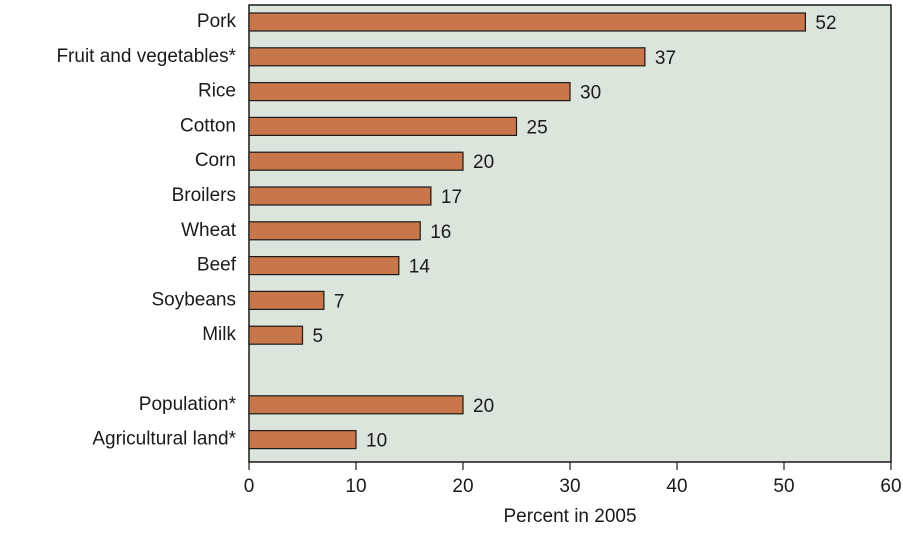 This screenshot has height=534, width=903. What do you see at coordinates (188, 404) in the screenshot?
I see `category-label-population: Population*` at bounding box center [188, 404].